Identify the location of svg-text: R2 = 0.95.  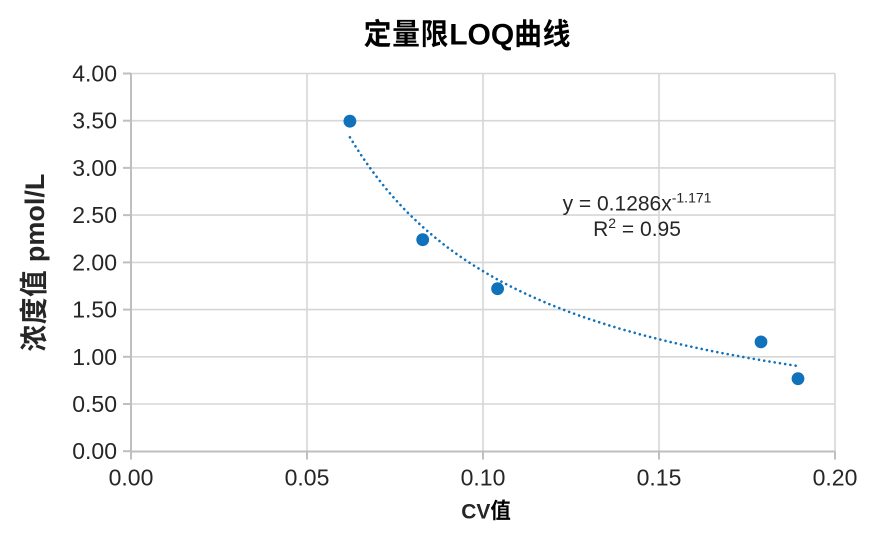
(637, 228).